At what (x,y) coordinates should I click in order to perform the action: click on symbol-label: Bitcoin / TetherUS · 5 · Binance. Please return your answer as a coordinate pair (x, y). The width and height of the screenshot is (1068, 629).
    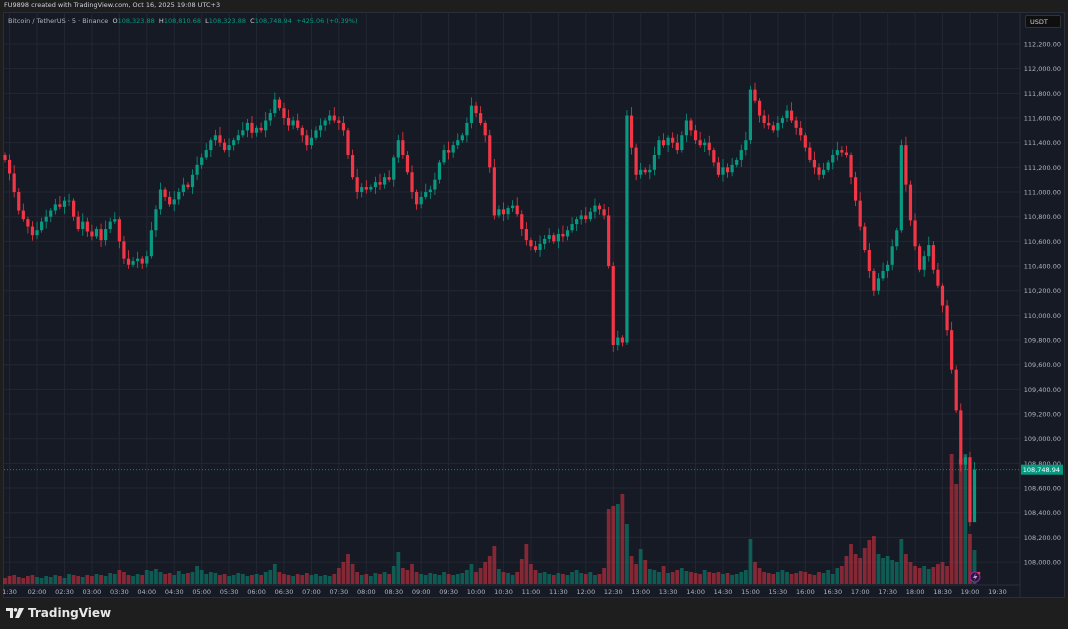
    Looking at the image, I should click on (58, 21).